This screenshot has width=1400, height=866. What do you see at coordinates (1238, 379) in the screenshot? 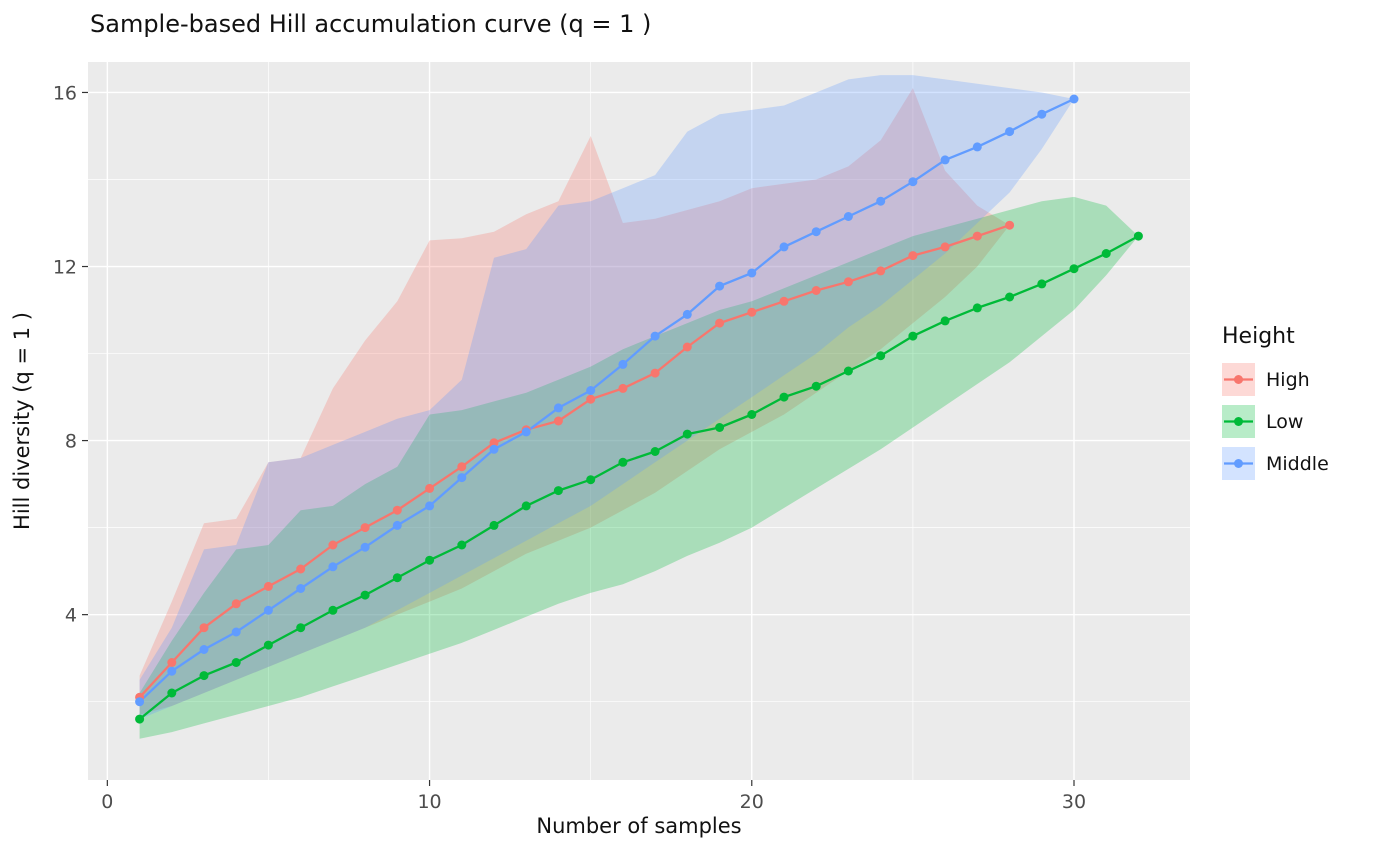
I see `legend-key-high-icon` at bounding box center [1238, 379].